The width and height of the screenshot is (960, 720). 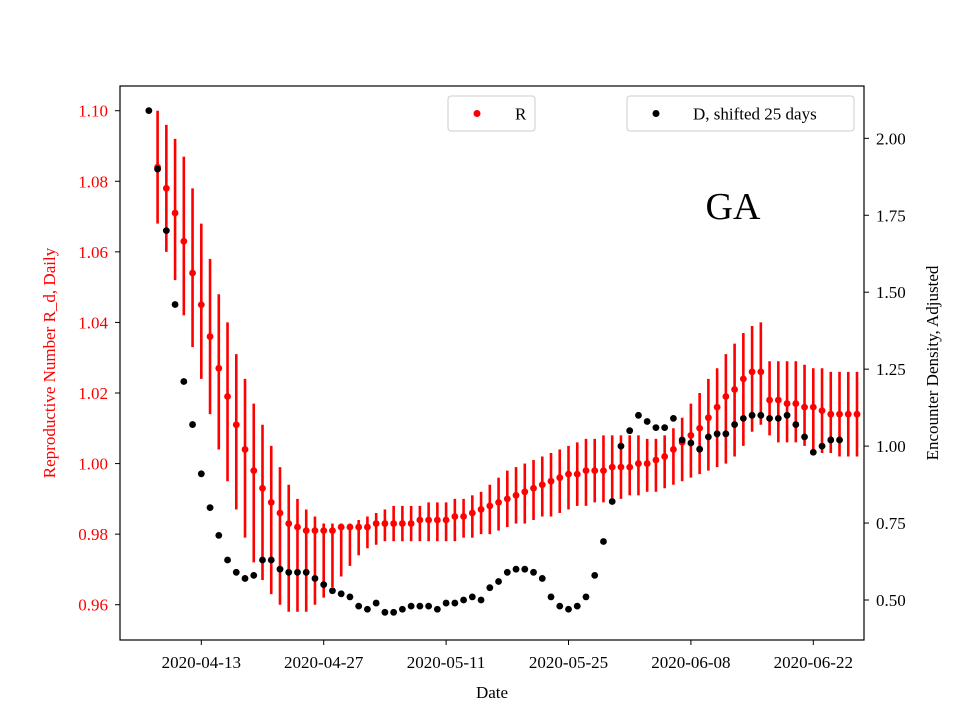 What do you see at coordinates (733, 207) in the screenshot?
I see `state-annotation: GA` at bounding box center [733, 207].